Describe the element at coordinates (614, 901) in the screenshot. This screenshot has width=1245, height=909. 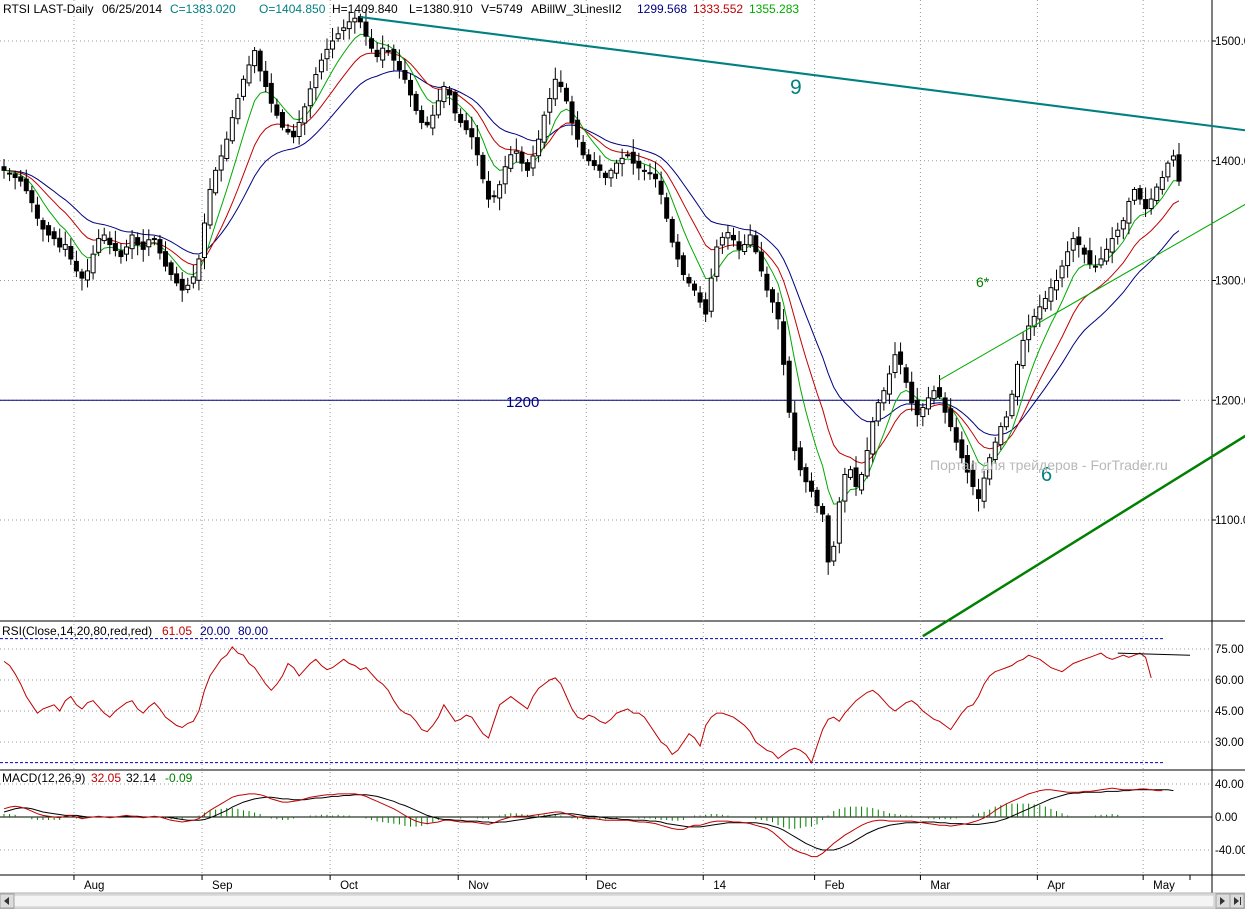
I see `scroll-thumb` at that location.